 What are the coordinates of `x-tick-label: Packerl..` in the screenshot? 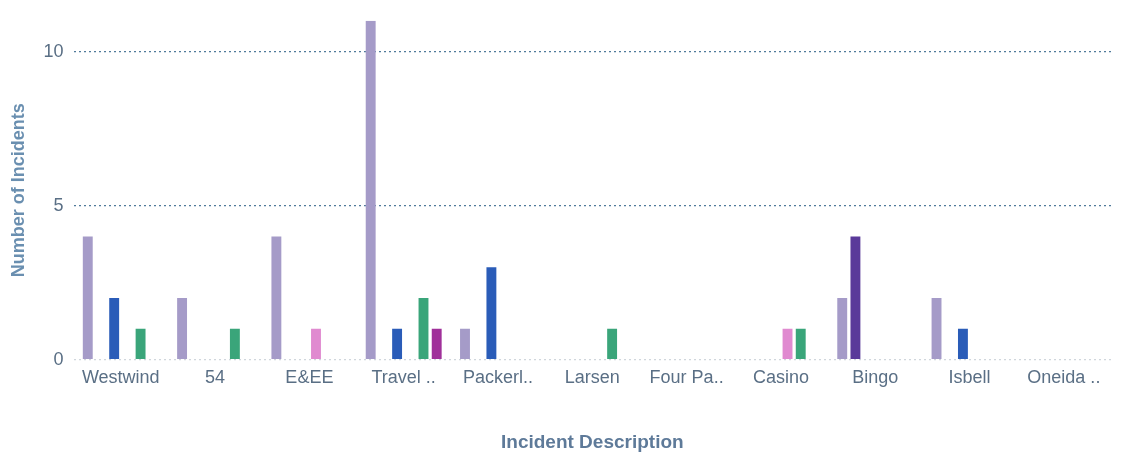 It's located at (498, 377).